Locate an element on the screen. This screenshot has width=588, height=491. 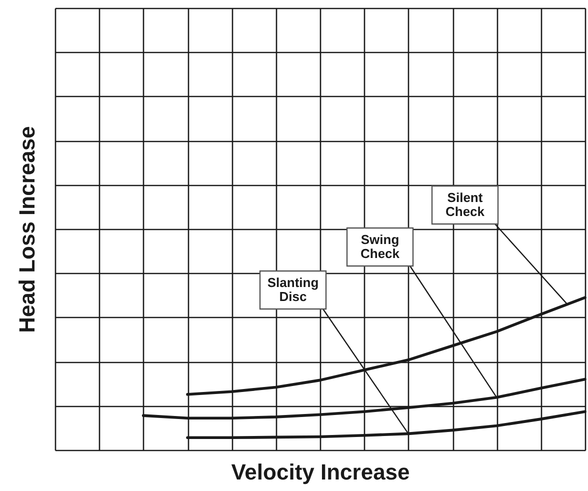
text: Swing Check is located at coordinates (380, 246).